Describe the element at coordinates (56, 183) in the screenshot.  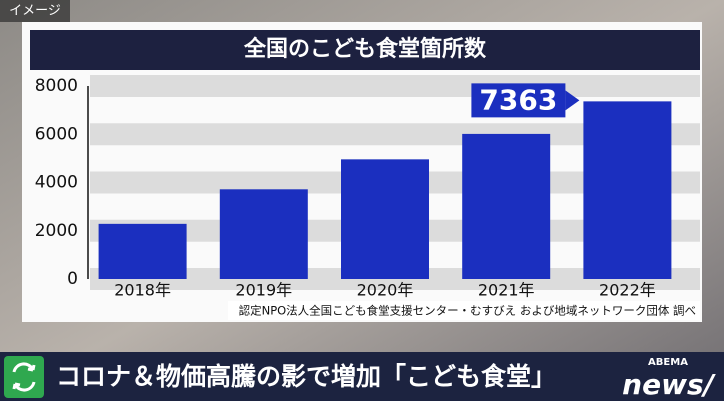
I see `y-tick-label: 4000` at that location.